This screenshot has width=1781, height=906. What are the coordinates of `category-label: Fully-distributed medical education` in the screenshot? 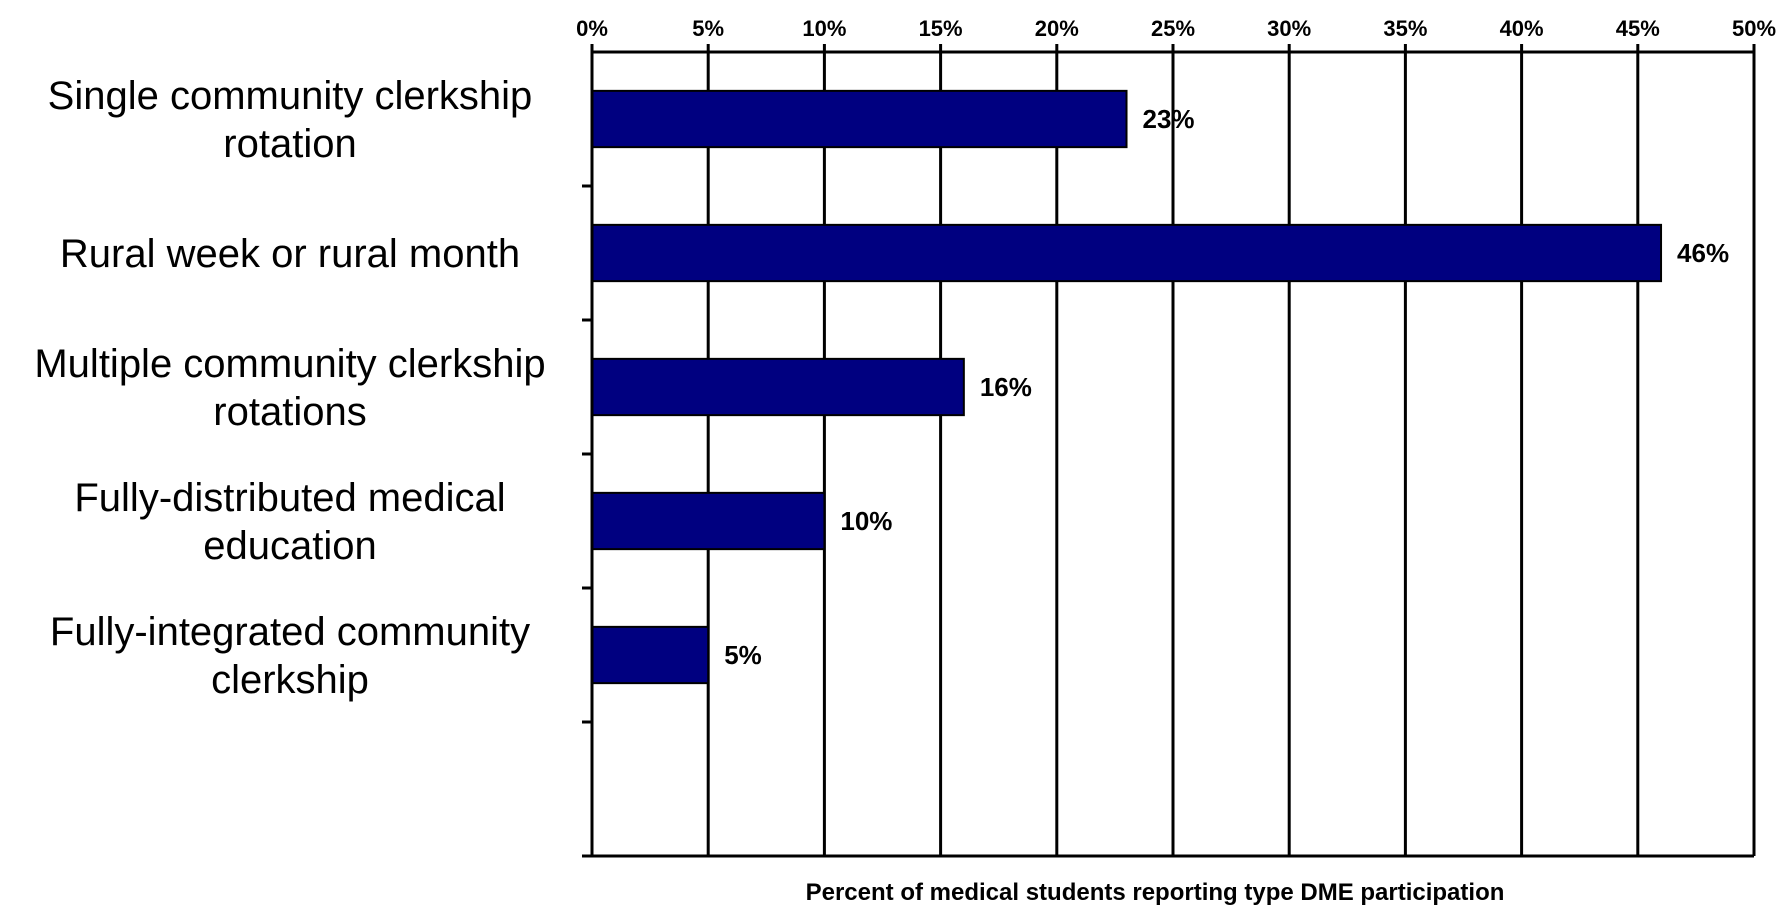 It's located at (289, 522).